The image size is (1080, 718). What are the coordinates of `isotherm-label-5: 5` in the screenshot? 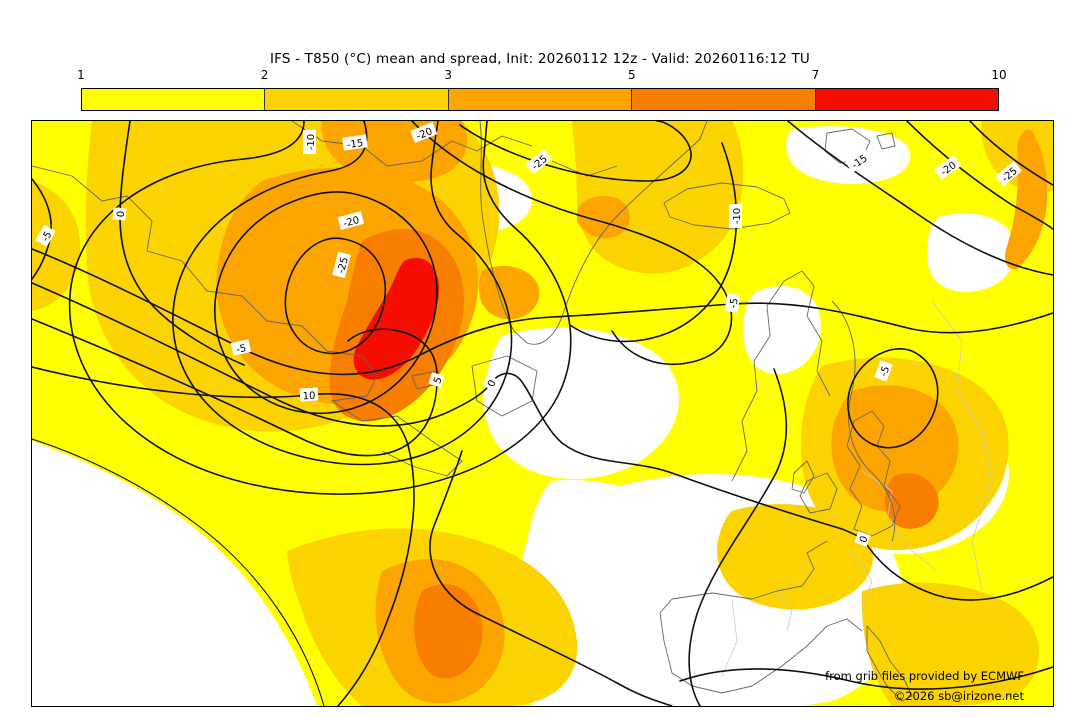 It's located at (436, 380).